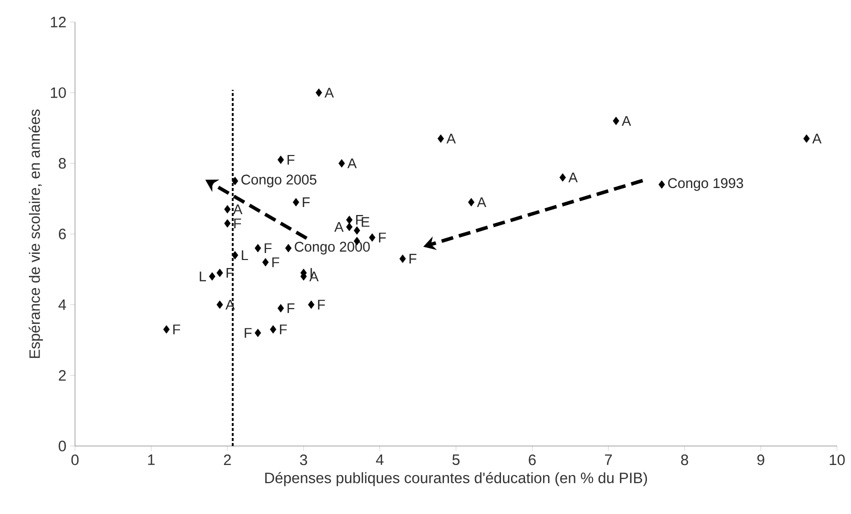 The width and height of the screenshot is (851, 514). What do you see at coordinates (456, 459) in the screenshot?
I see `x-tick-label: 5` at bounding box center [456, 459].